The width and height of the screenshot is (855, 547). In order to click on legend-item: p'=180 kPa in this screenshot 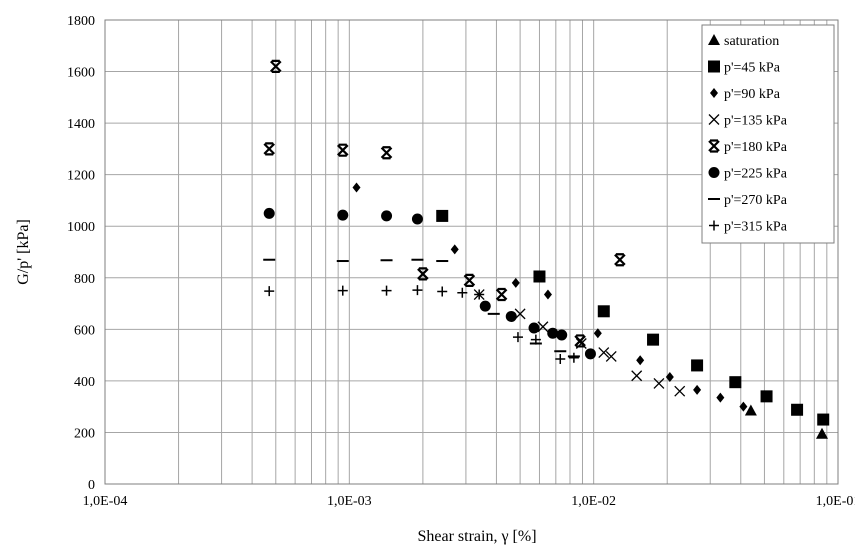, I will do `click(748, 147)`.